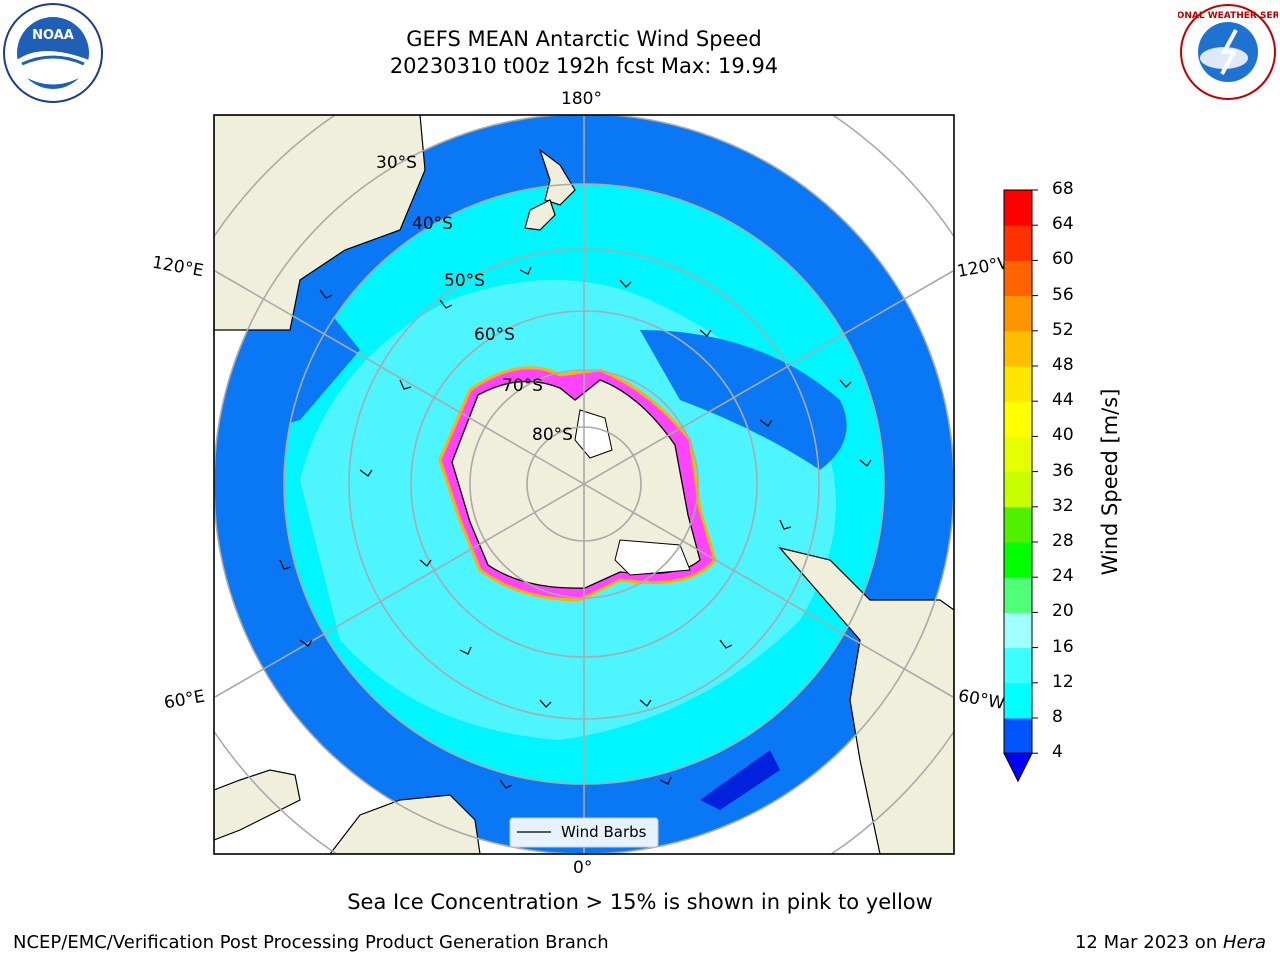 Image resolution: width=1280 pixels, height=960 pixels. I want to click on ice-shelf-white, so click(652, 557).